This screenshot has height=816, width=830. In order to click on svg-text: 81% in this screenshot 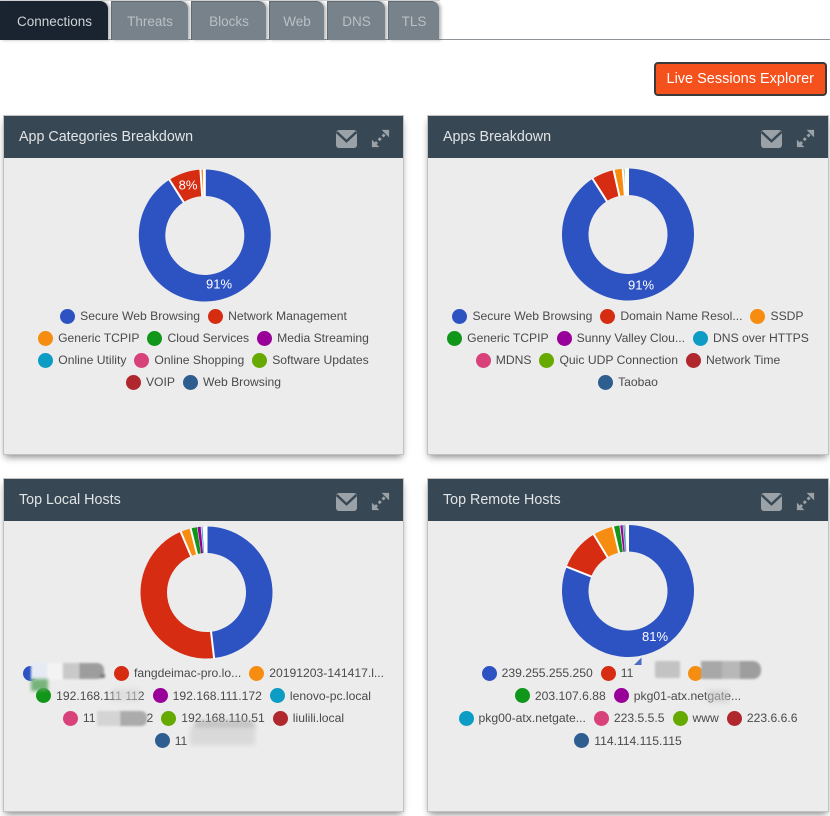, I will do `click(655, 636)`.